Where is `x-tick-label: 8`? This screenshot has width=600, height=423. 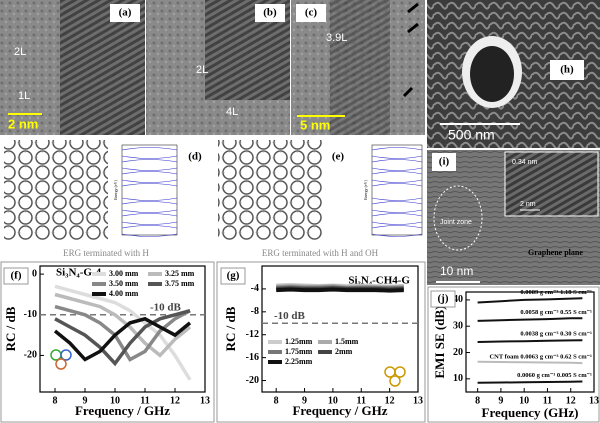 x-tick-label: 8 is located at coordinates (55, 400).